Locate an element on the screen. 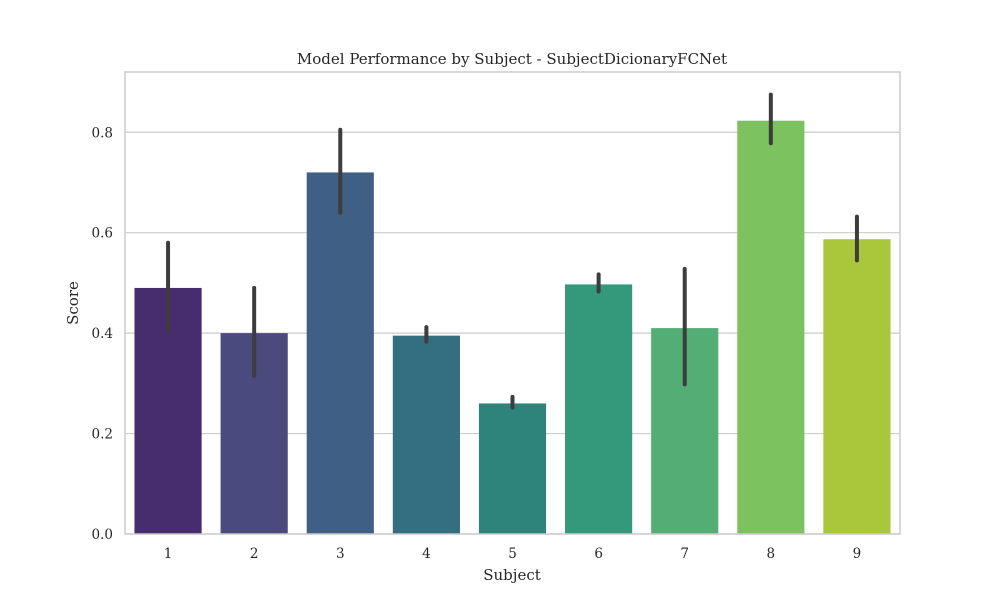 The height and width of the screenshot is (600, 1000). x-tick-label: 3 is located at coordinates (340, 554).